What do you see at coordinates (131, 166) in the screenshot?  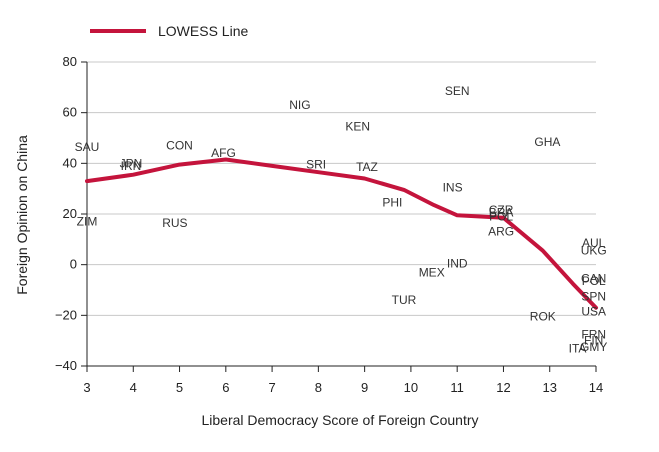 I see `country-point-irn: IRN` at bounding box center [131, 166].